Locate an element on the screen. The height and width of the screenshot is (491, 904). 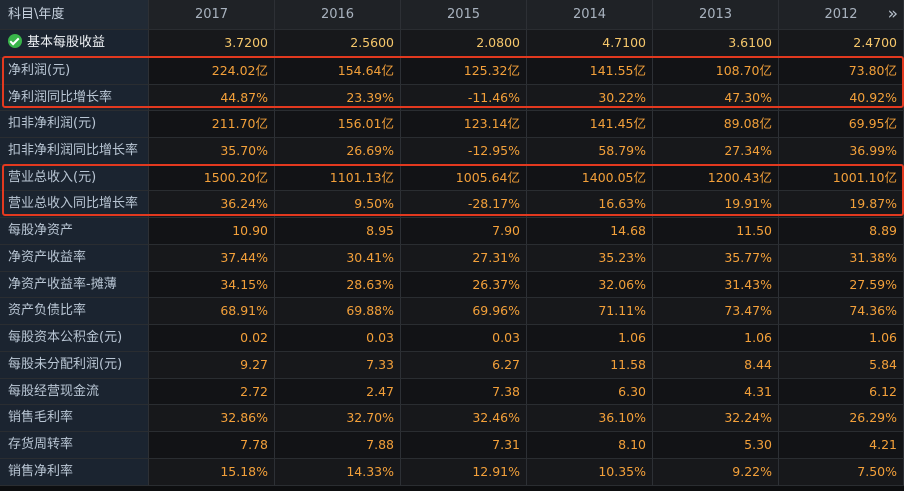
row-label-text: 每股未分配利润(元) is located at coordinates (65, 364).